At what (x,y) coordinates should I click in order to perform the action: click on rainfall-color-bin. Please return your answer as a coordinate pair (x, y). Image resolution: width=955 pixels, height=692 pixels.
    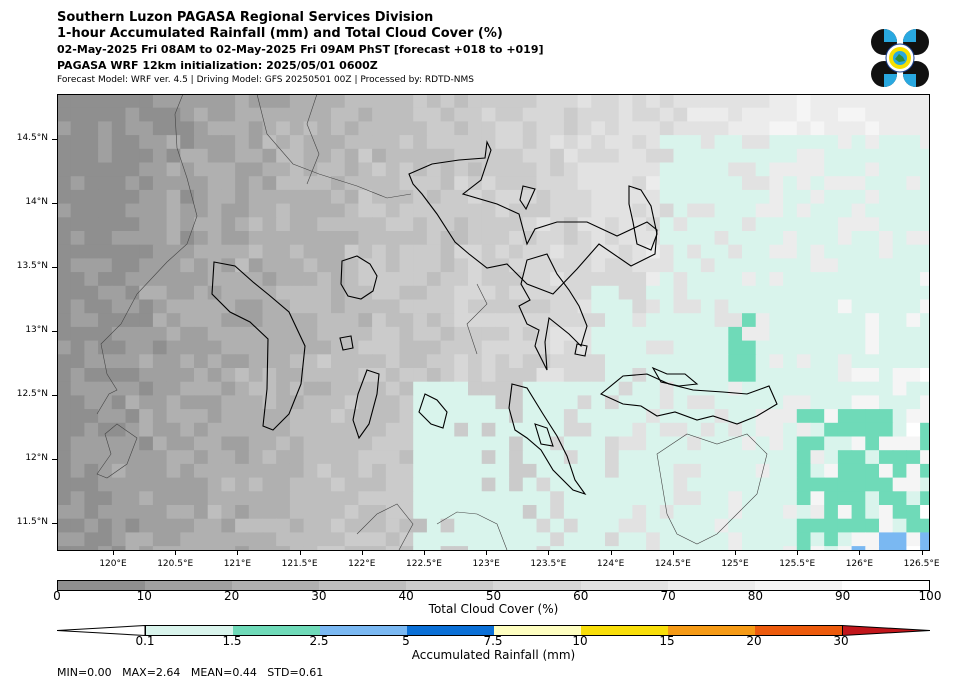
    Looking at the image, I should click on (798, 630).